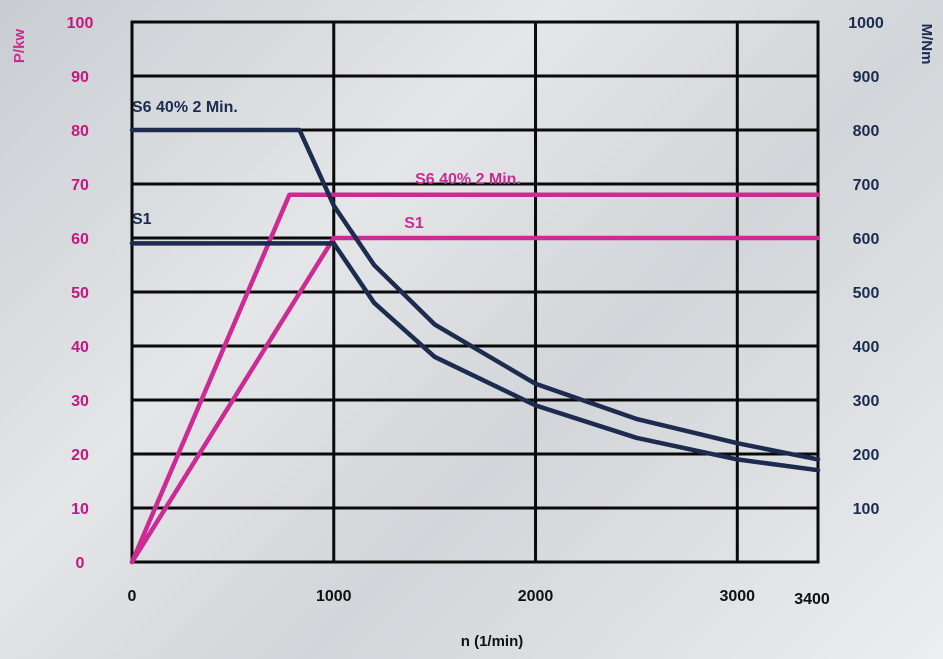 This screenshot has height=659, width=943. I want to click on y-left-tick-label: 30, so click(80, 401).